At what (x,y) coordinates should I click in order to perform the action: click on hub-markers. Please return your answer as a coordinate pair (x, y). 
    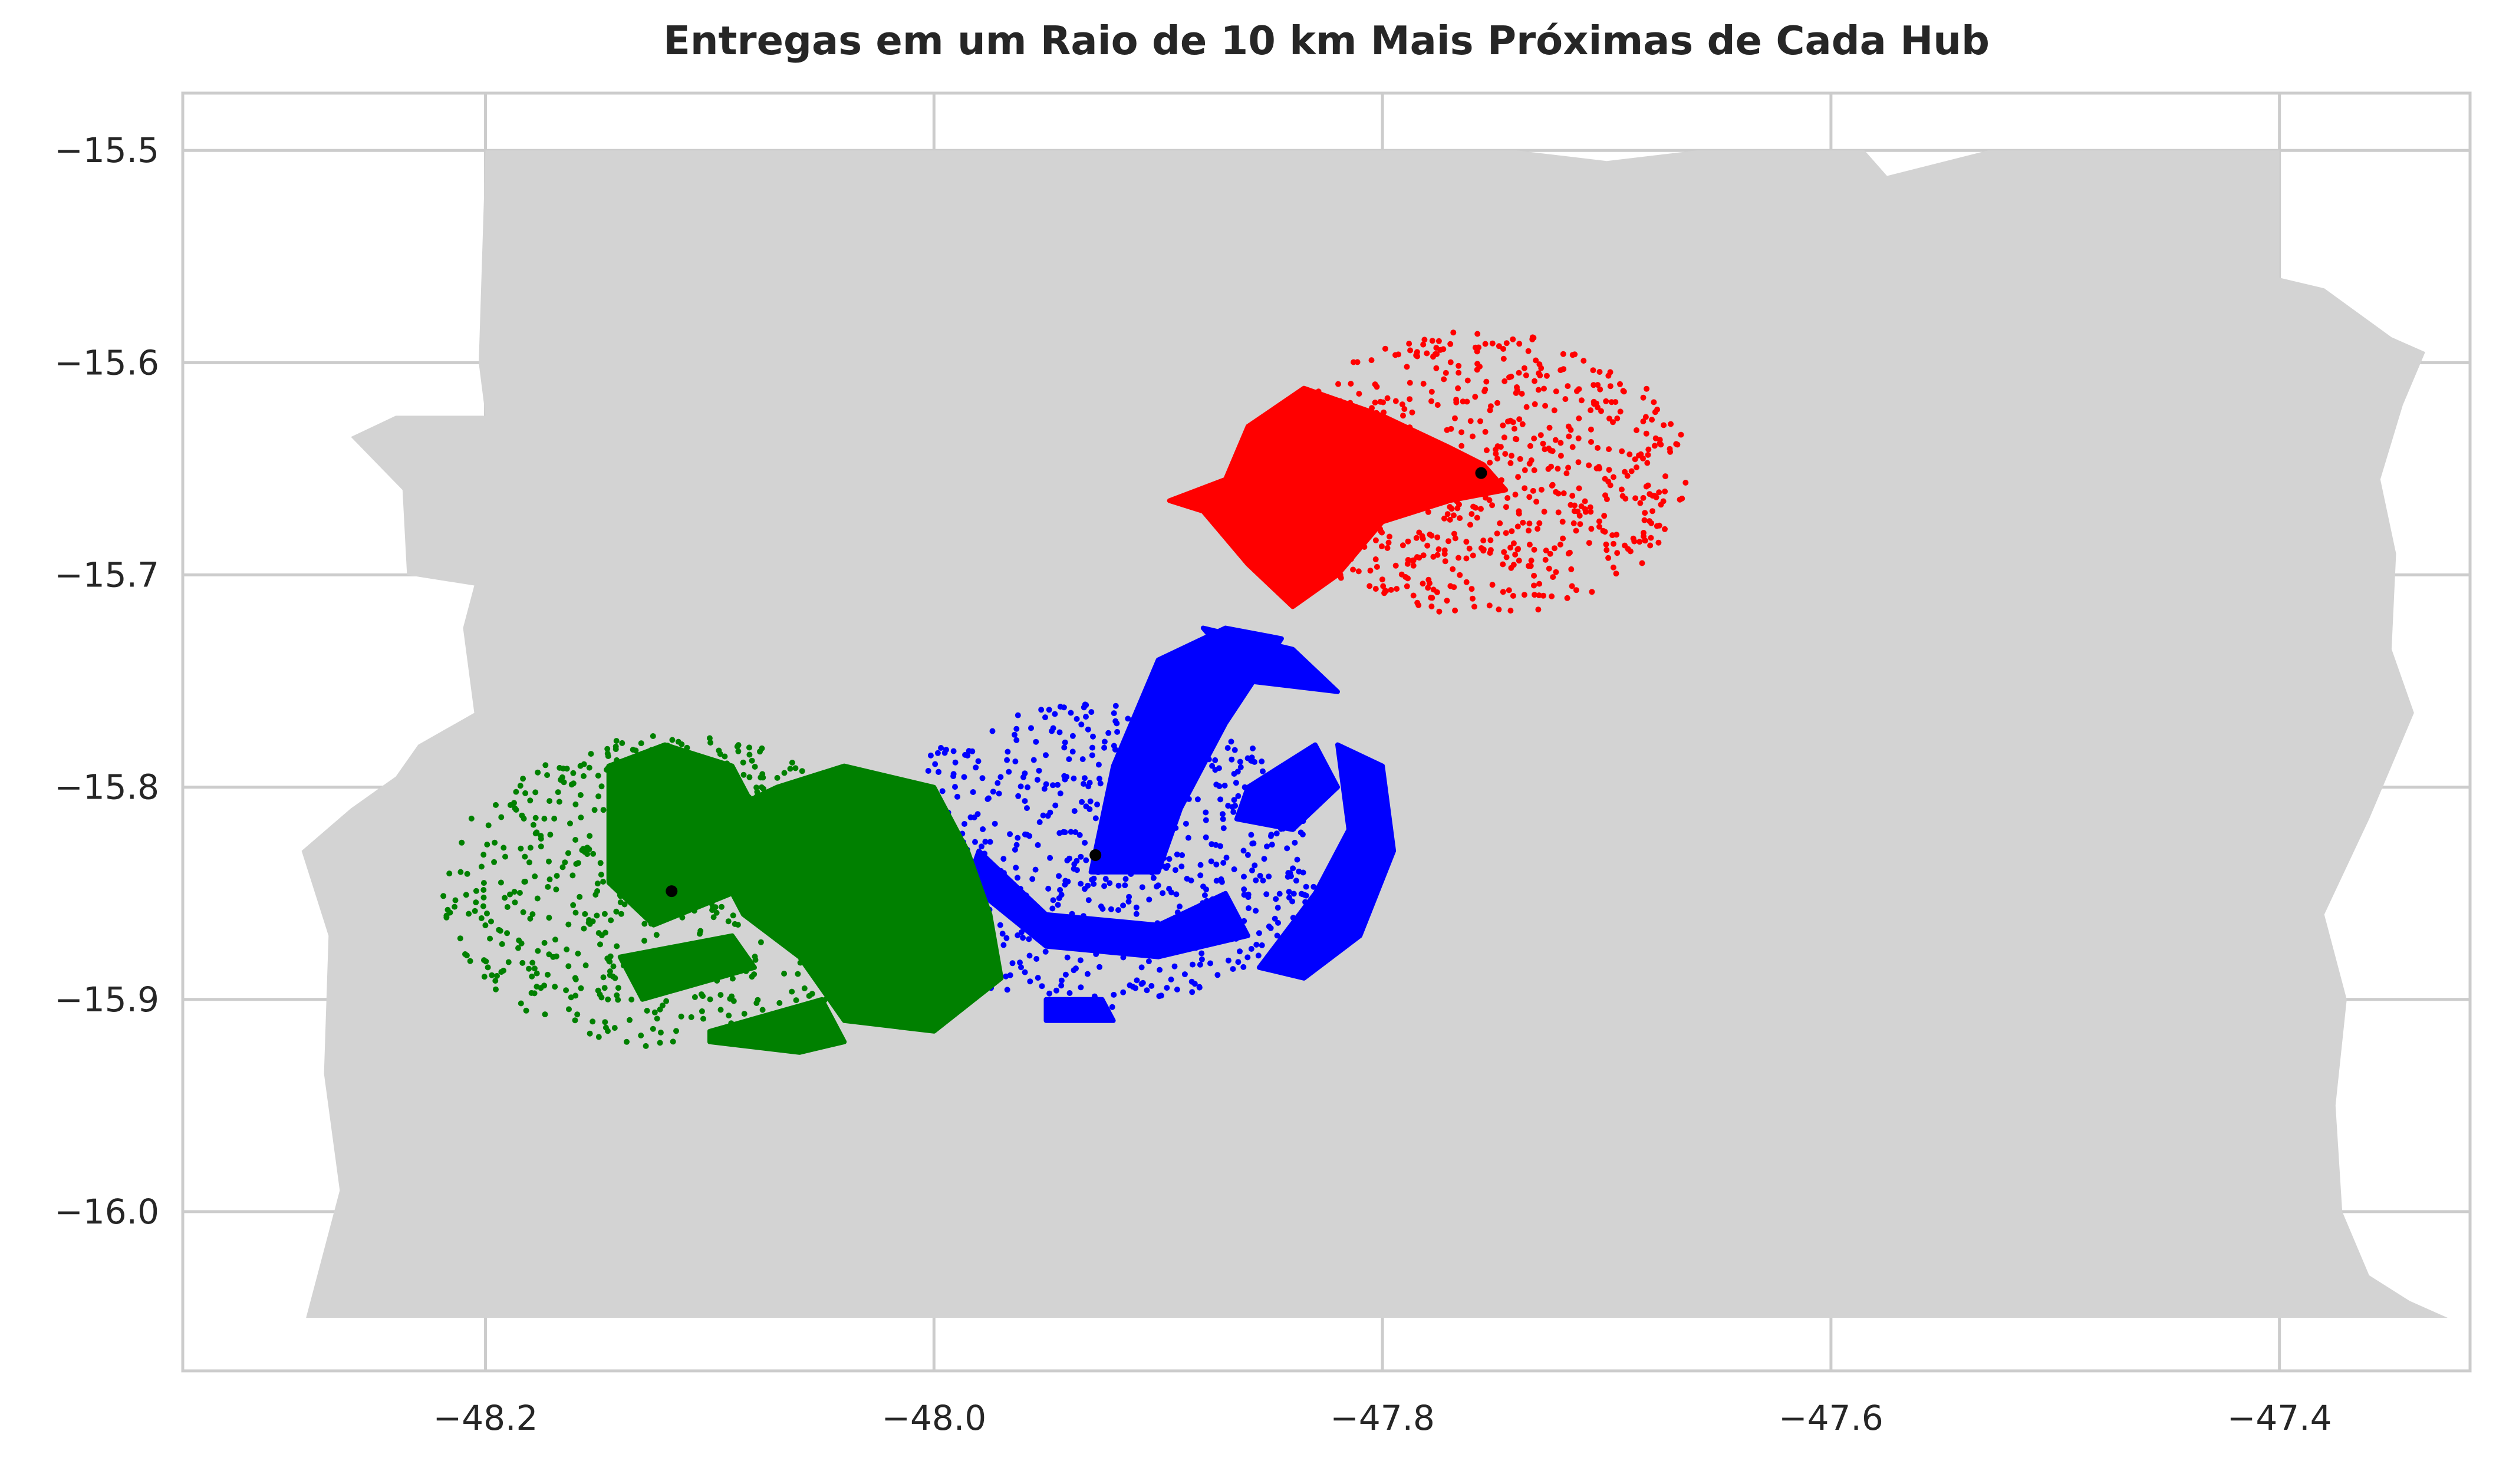
    Looking at the image, I should click on (1076, 683).